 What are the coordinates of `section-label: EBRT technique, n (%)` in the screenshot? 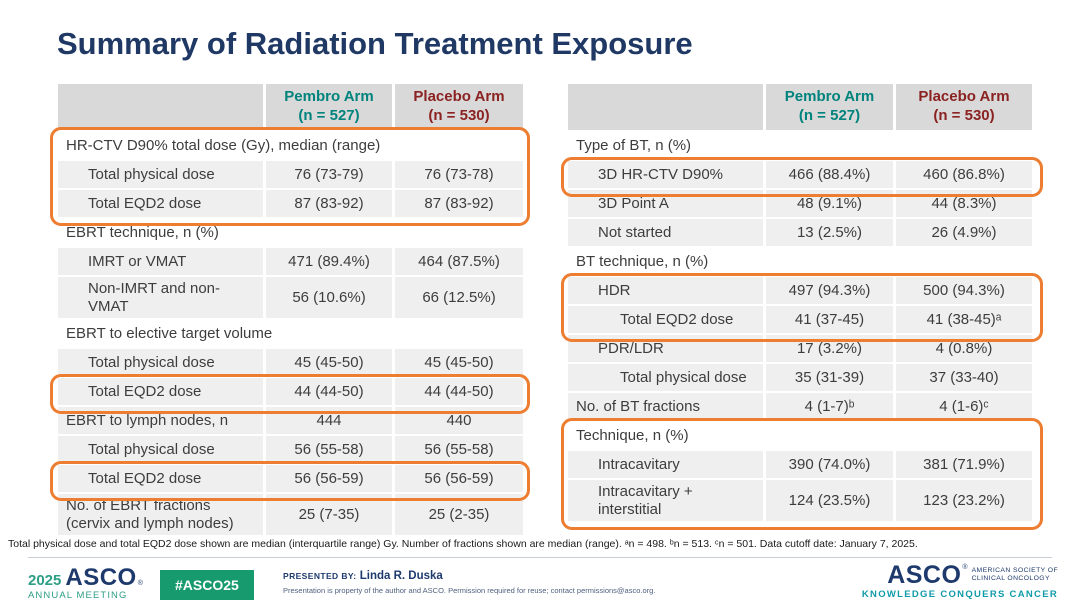 It's located at (290, 232).